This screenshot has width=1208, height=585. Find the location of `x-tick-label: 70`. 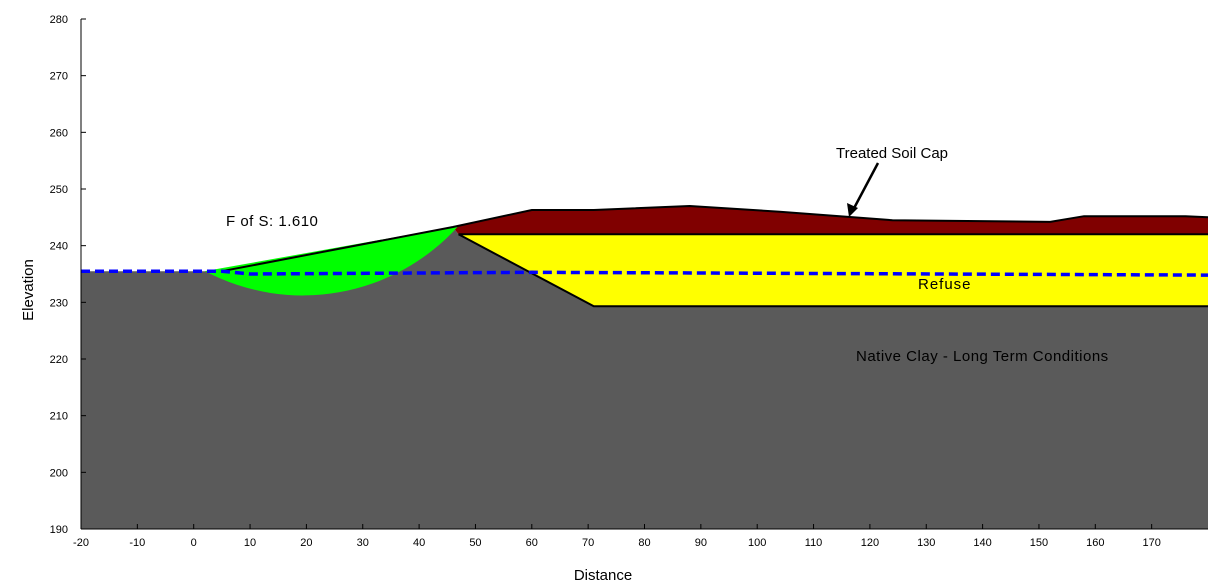

x-tick-label: 70 is located at coordinates (588, 543).